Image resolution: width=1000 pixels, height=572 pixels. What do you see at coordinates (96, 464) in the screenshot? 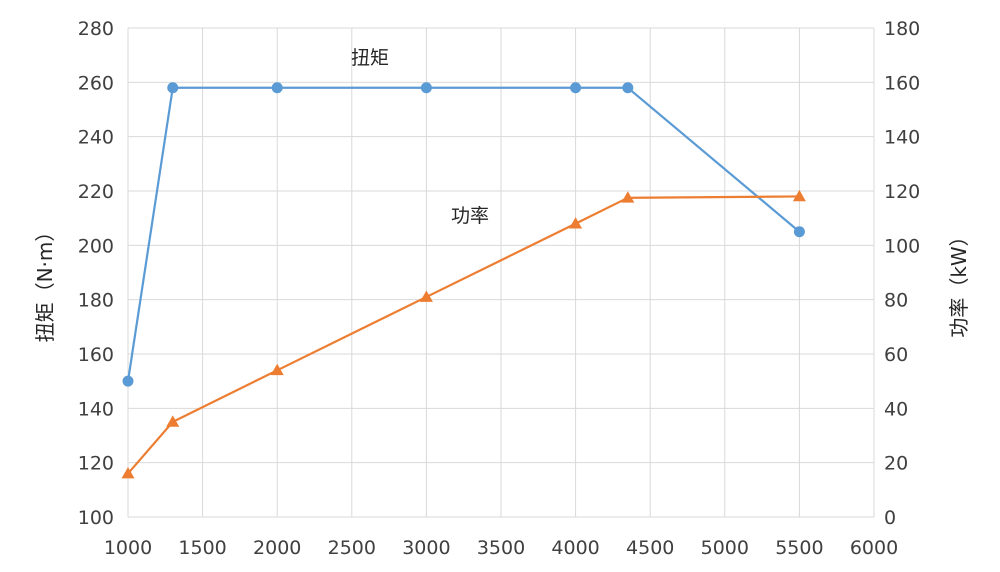
I see `y-left-tick-label: 120` at bounding box center [96, 464].